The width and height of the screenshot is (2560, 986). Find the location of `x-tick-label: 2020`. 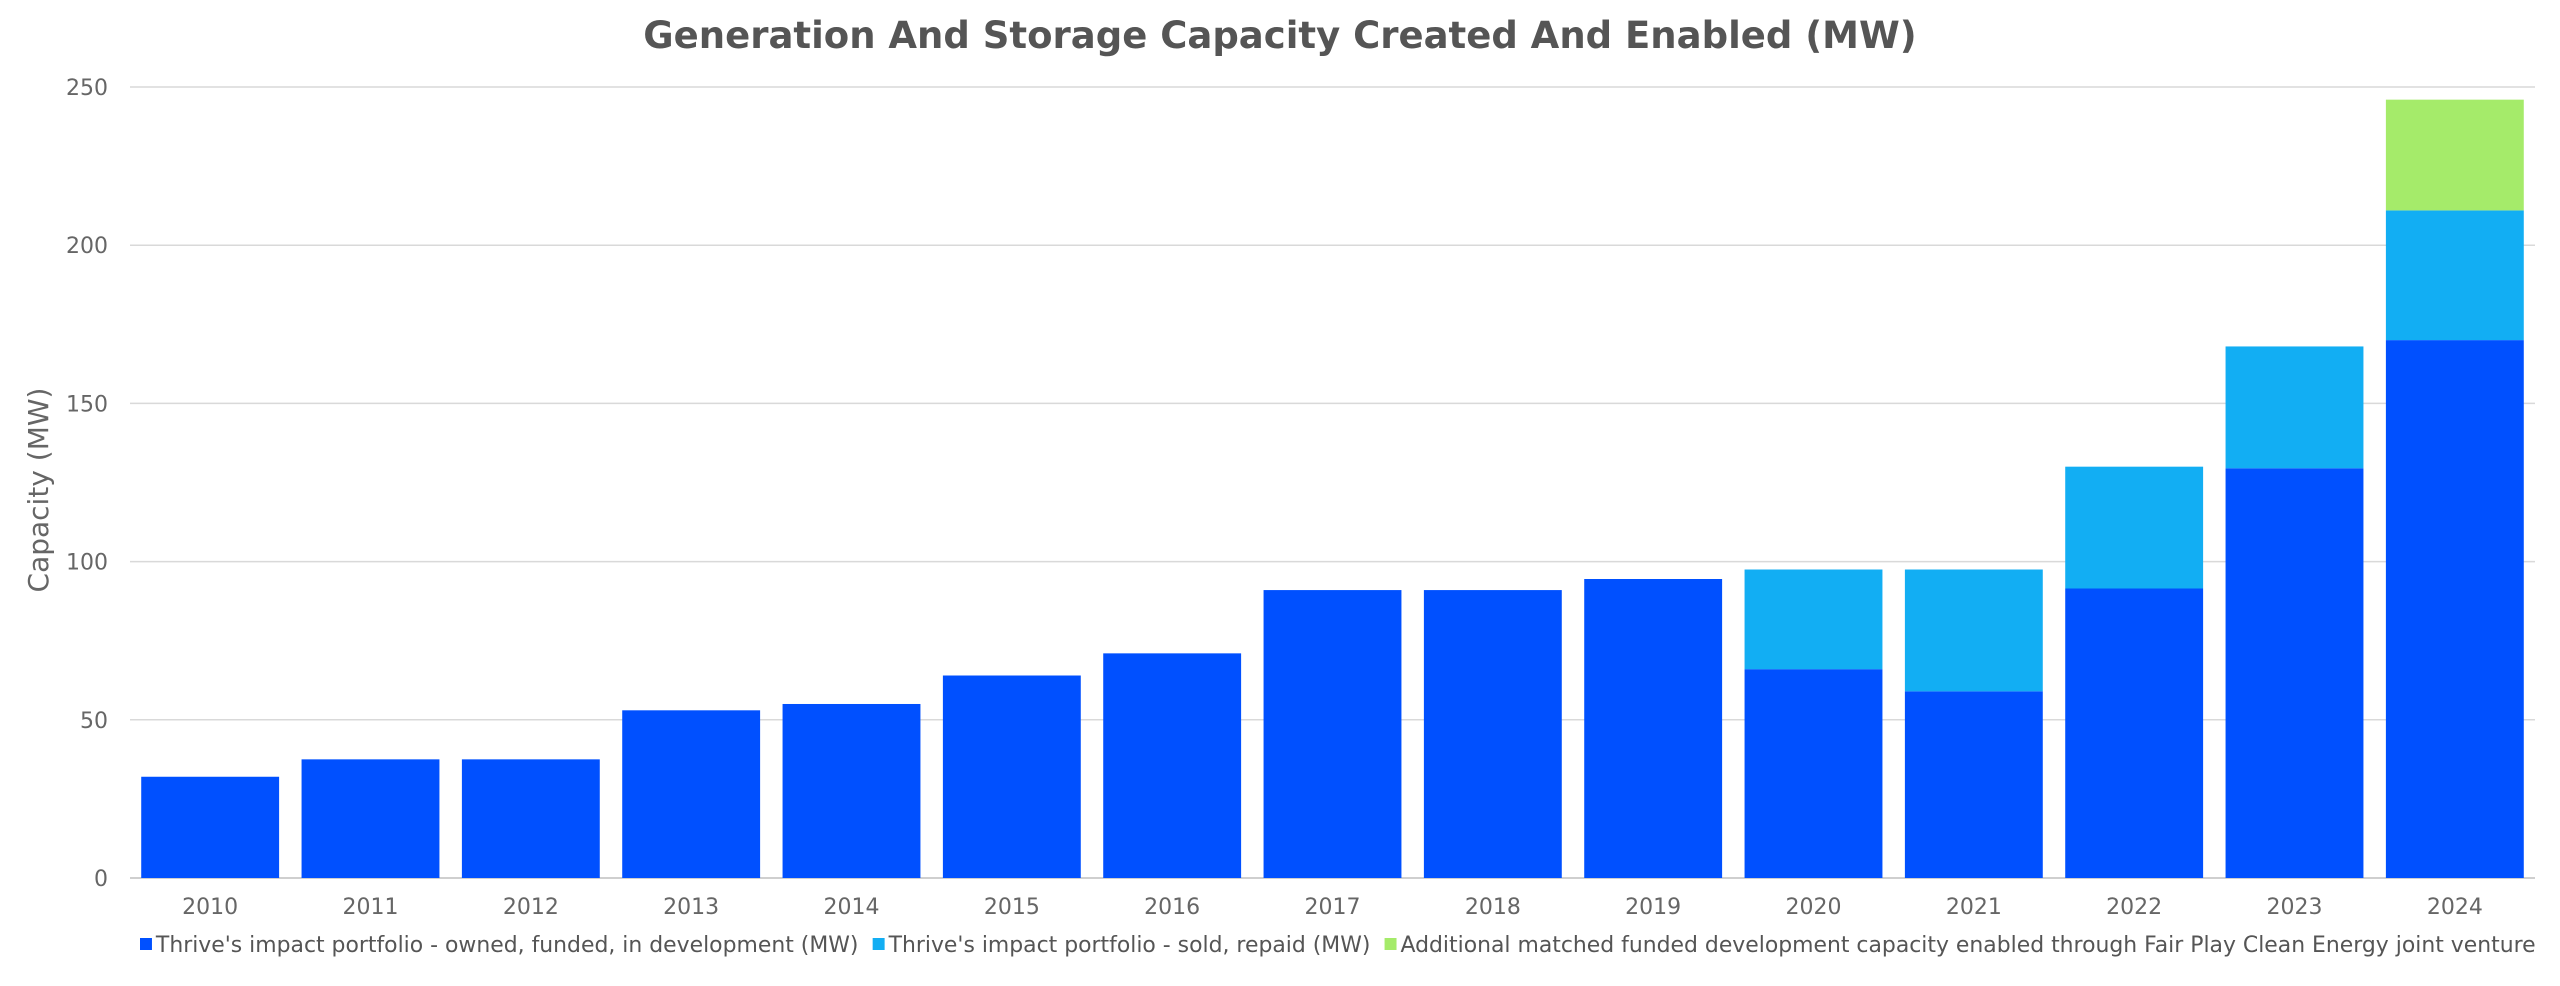

x-tick-label: 2020 is located at coordinates (1814, 907).